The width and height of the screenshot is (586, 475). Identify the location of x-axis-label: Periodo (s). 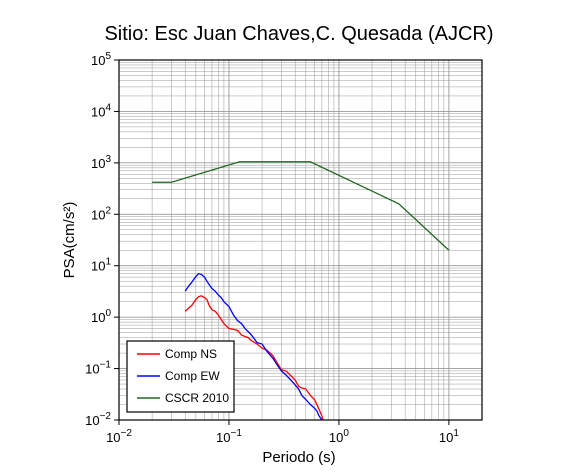
(298, 457).